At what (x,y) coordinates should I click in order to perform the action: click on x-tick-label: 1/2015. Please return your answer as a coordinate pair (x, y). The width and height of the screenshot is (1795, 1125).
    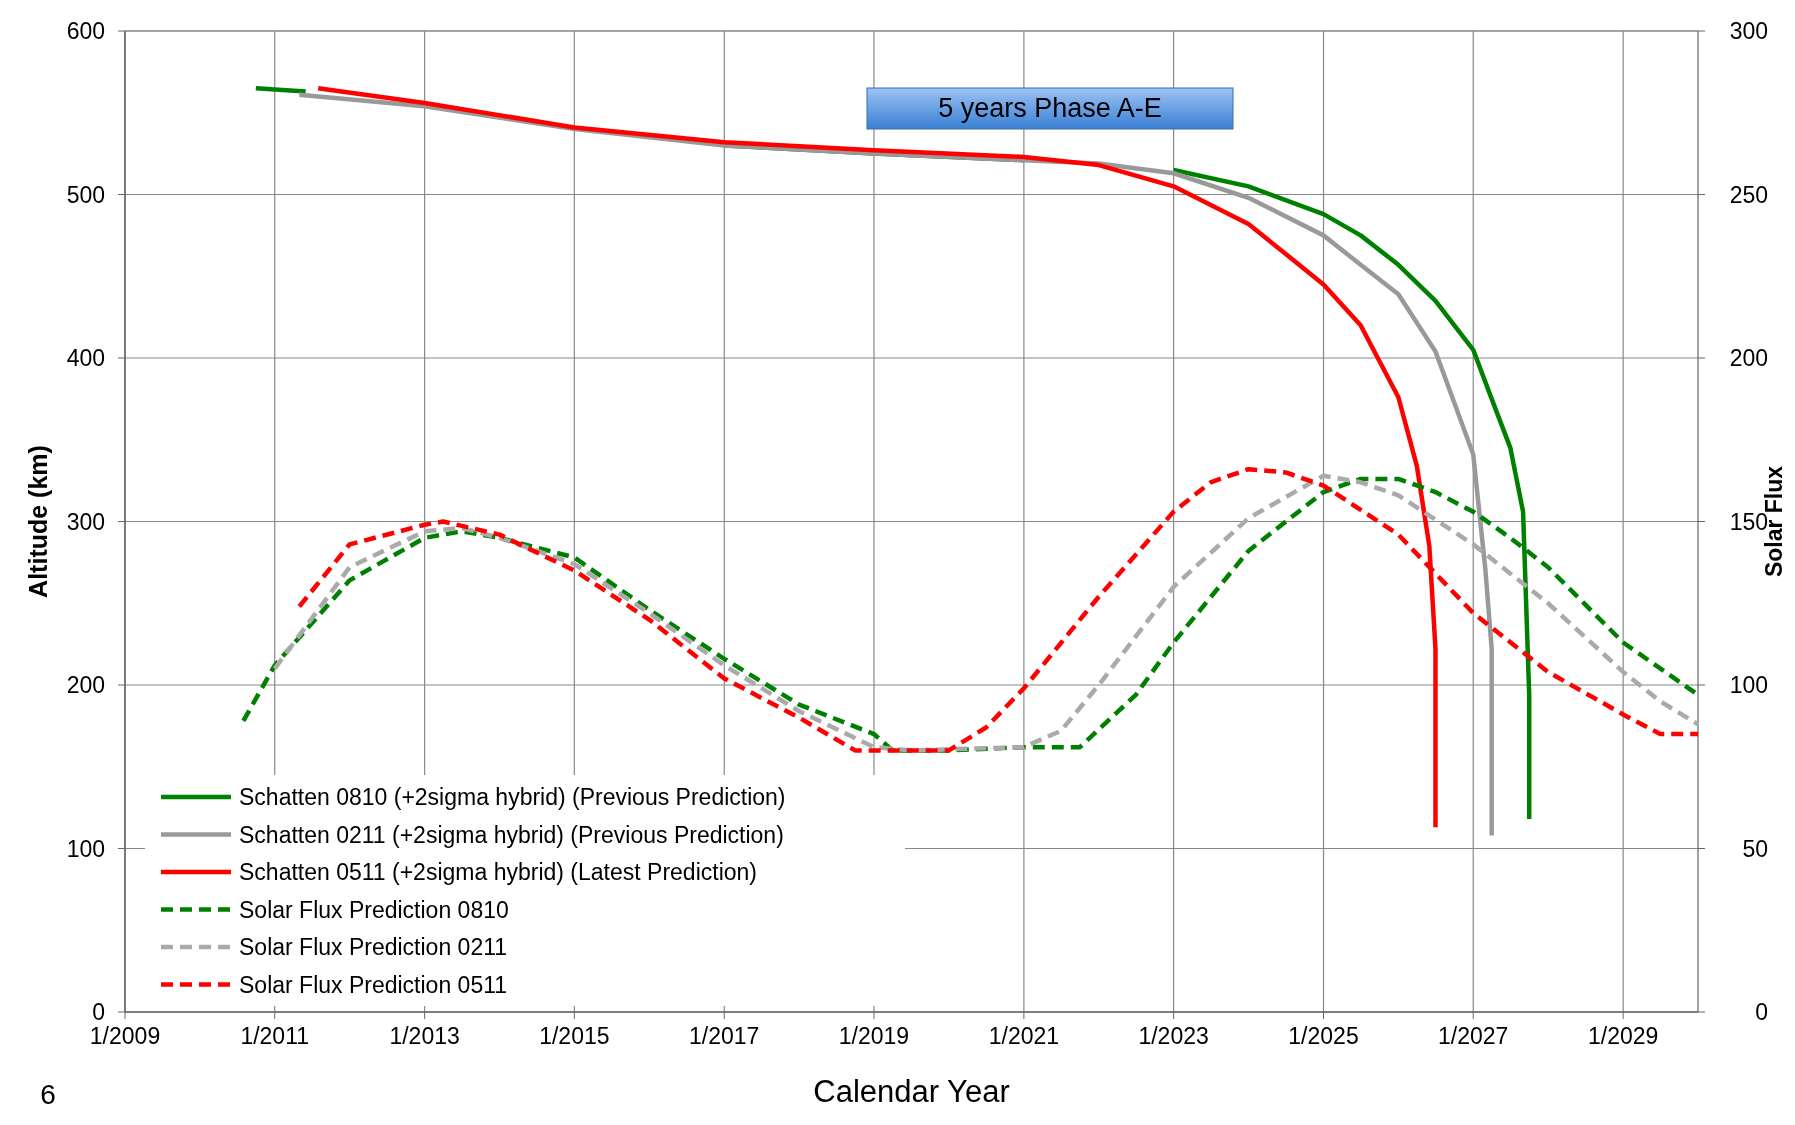
    Looking at the image, I should click on (574, 1036).